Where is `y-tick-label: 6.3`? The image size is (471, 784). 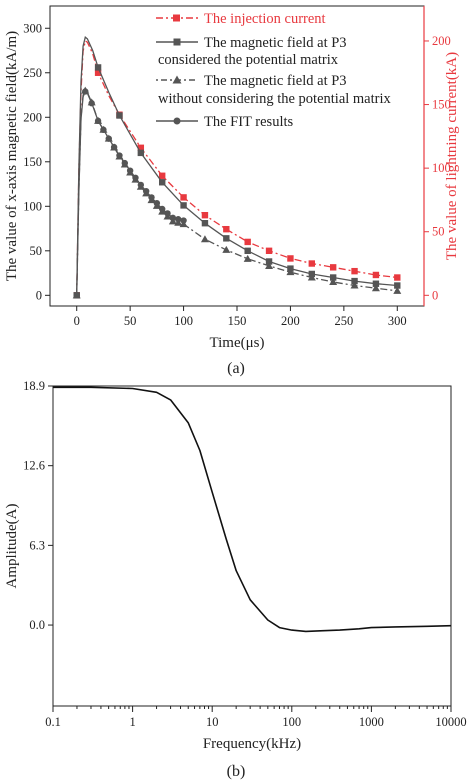 y-tick-label: 6.3 is located at coordinates (37, 545).